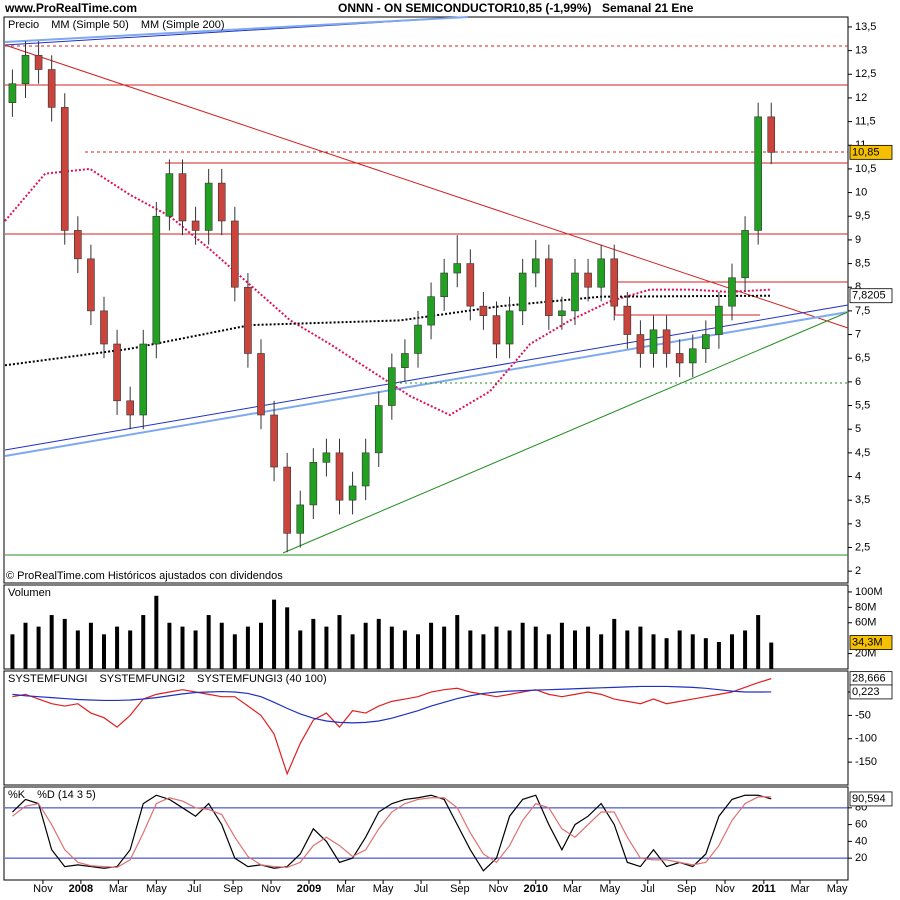  I want to click on y-tick-label: 4,5, so click(862, 453).